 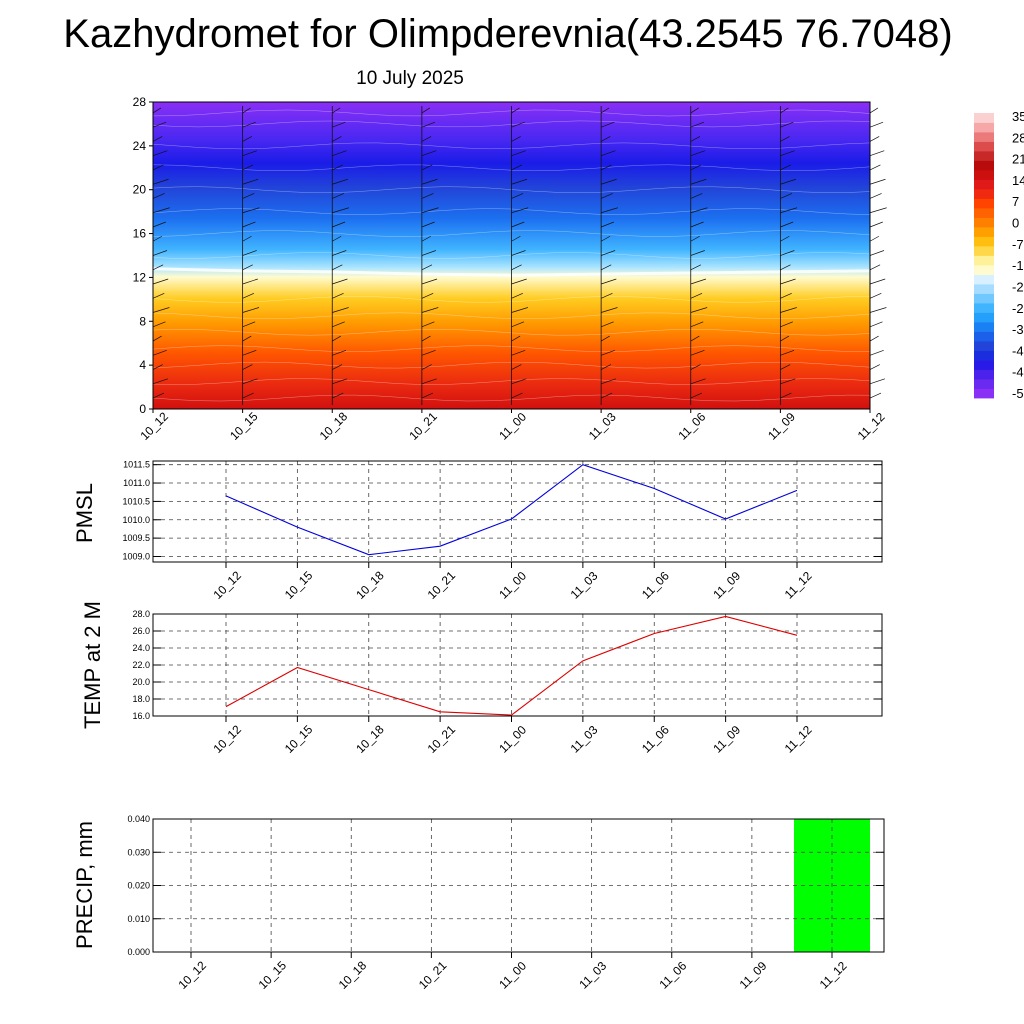 What do you see at coordinates (511, 510) in the screenshot?
I see `pmsl-line` at bounding box center [511, 510].